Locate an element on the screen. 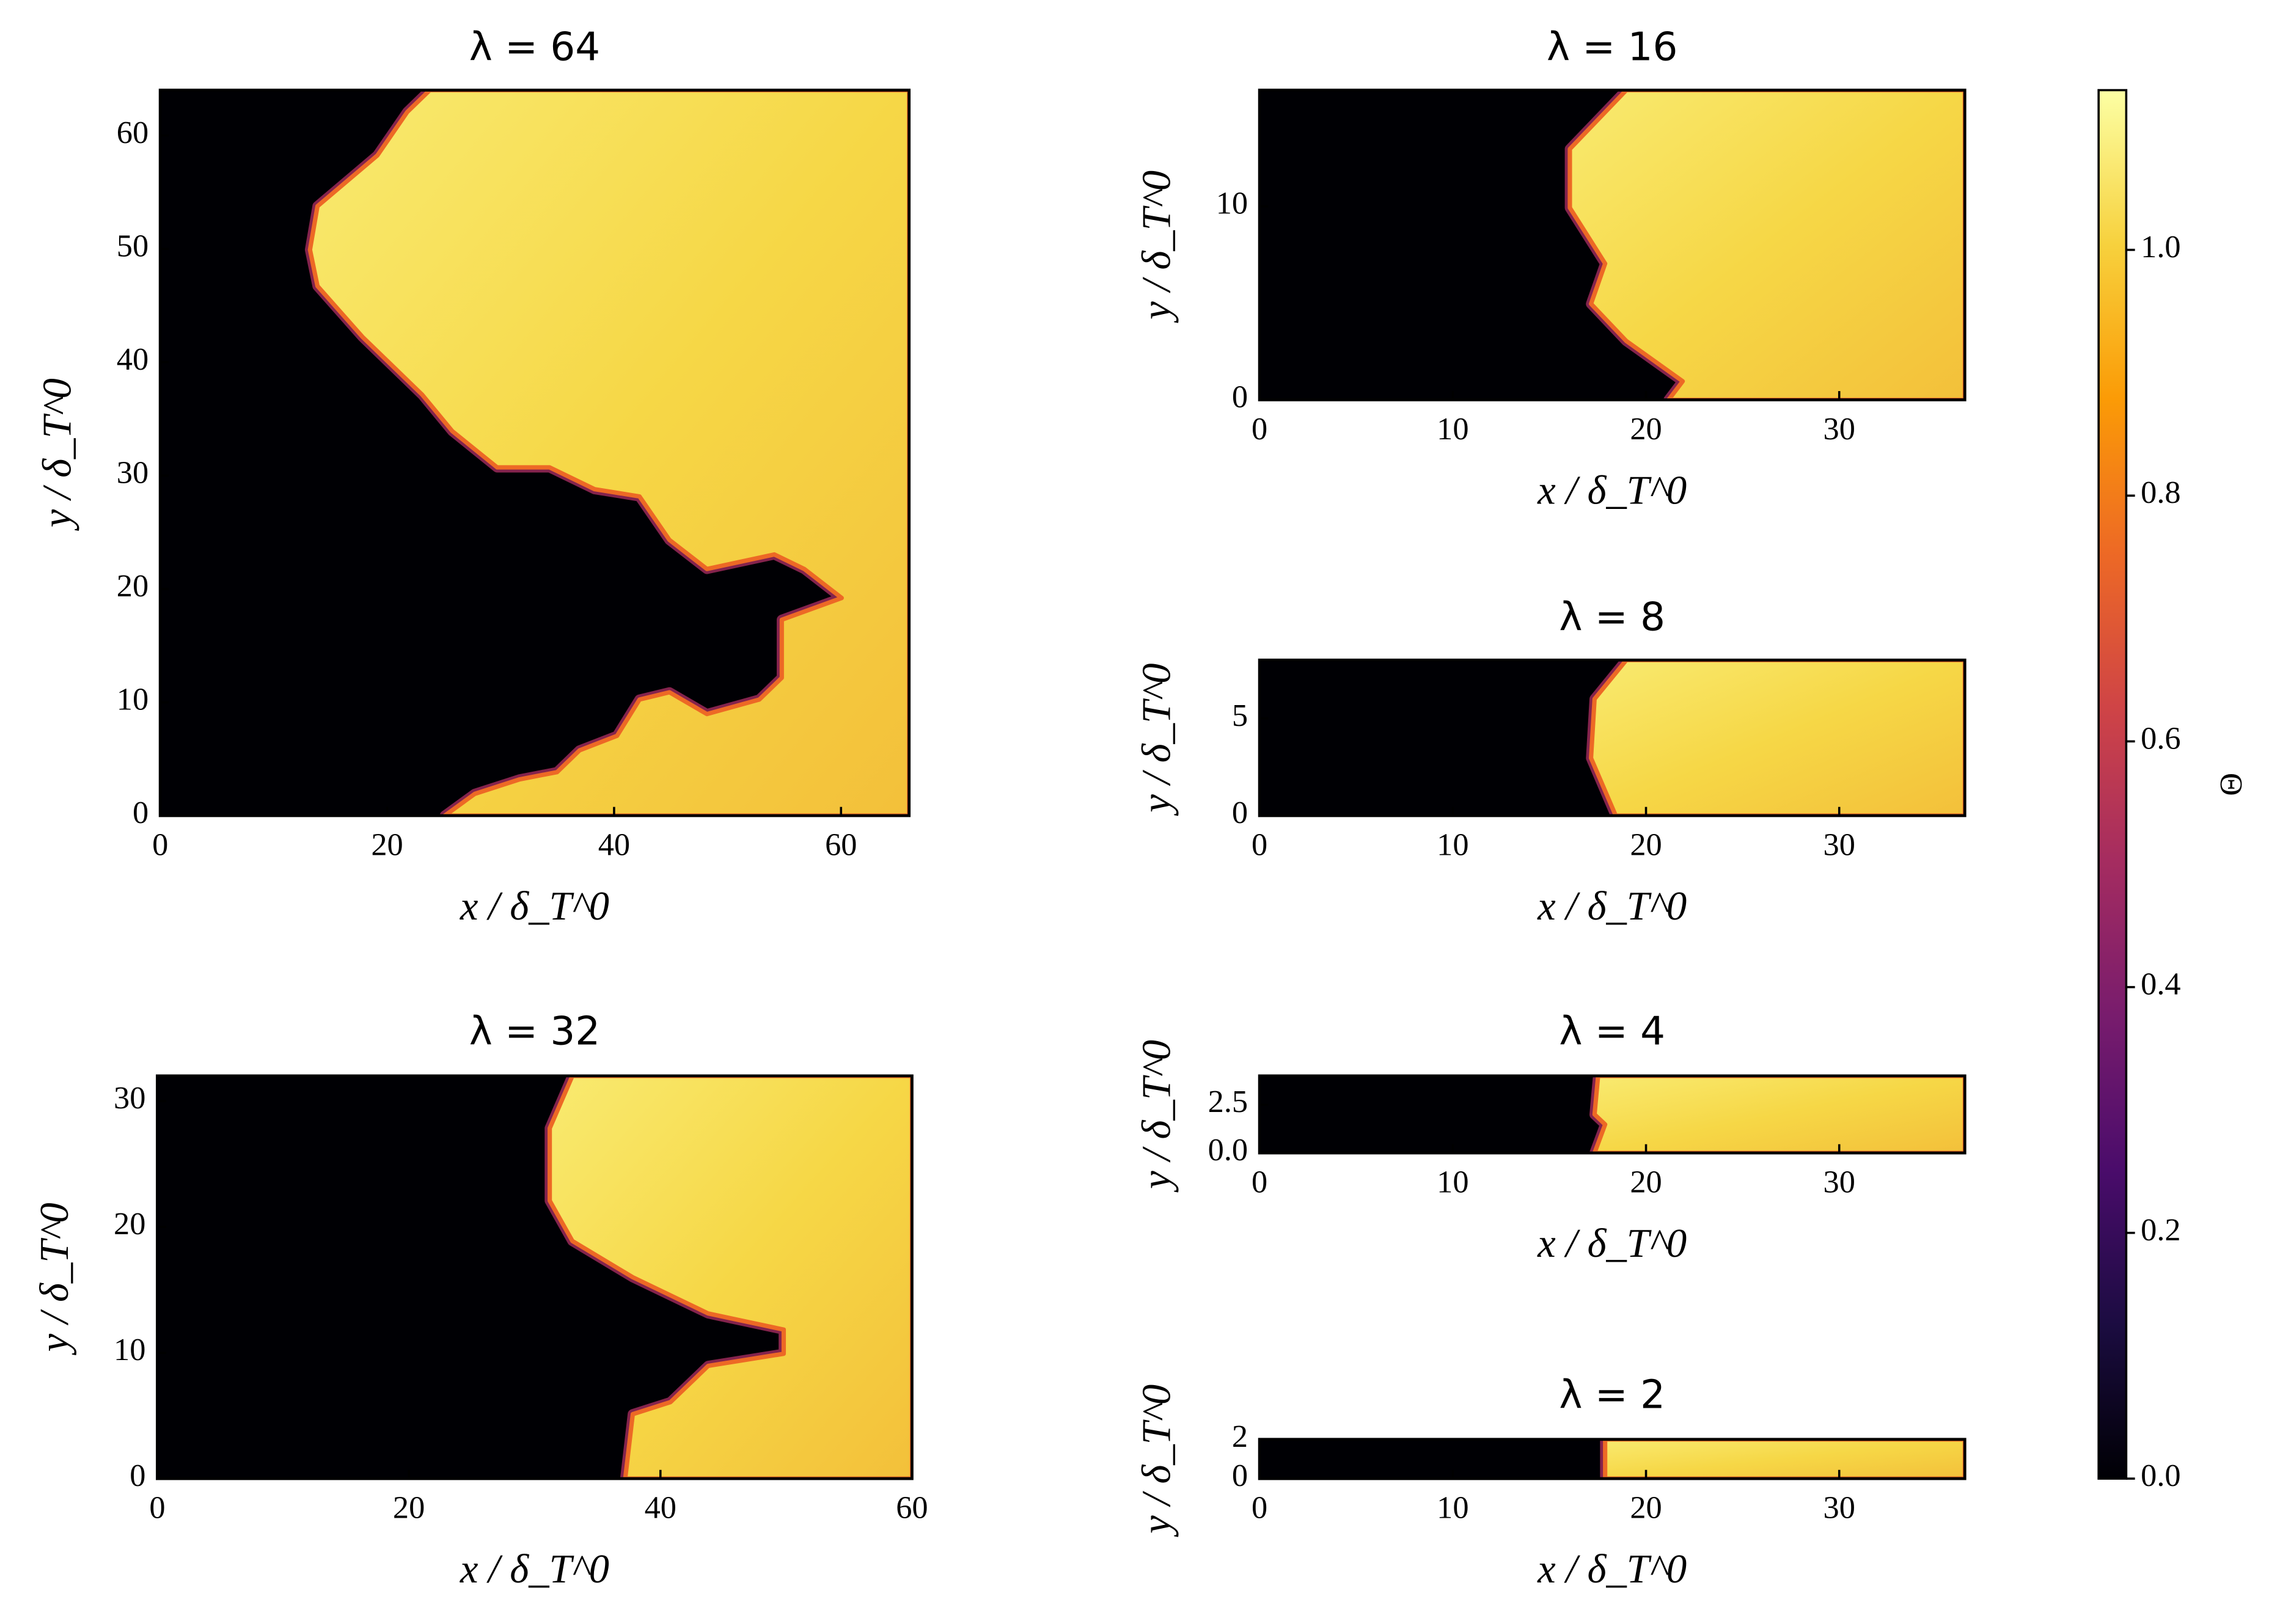 This screenshot has width=2269, height=1624. panel-title: λ = 4 is located at coordinates (1612, 1031).